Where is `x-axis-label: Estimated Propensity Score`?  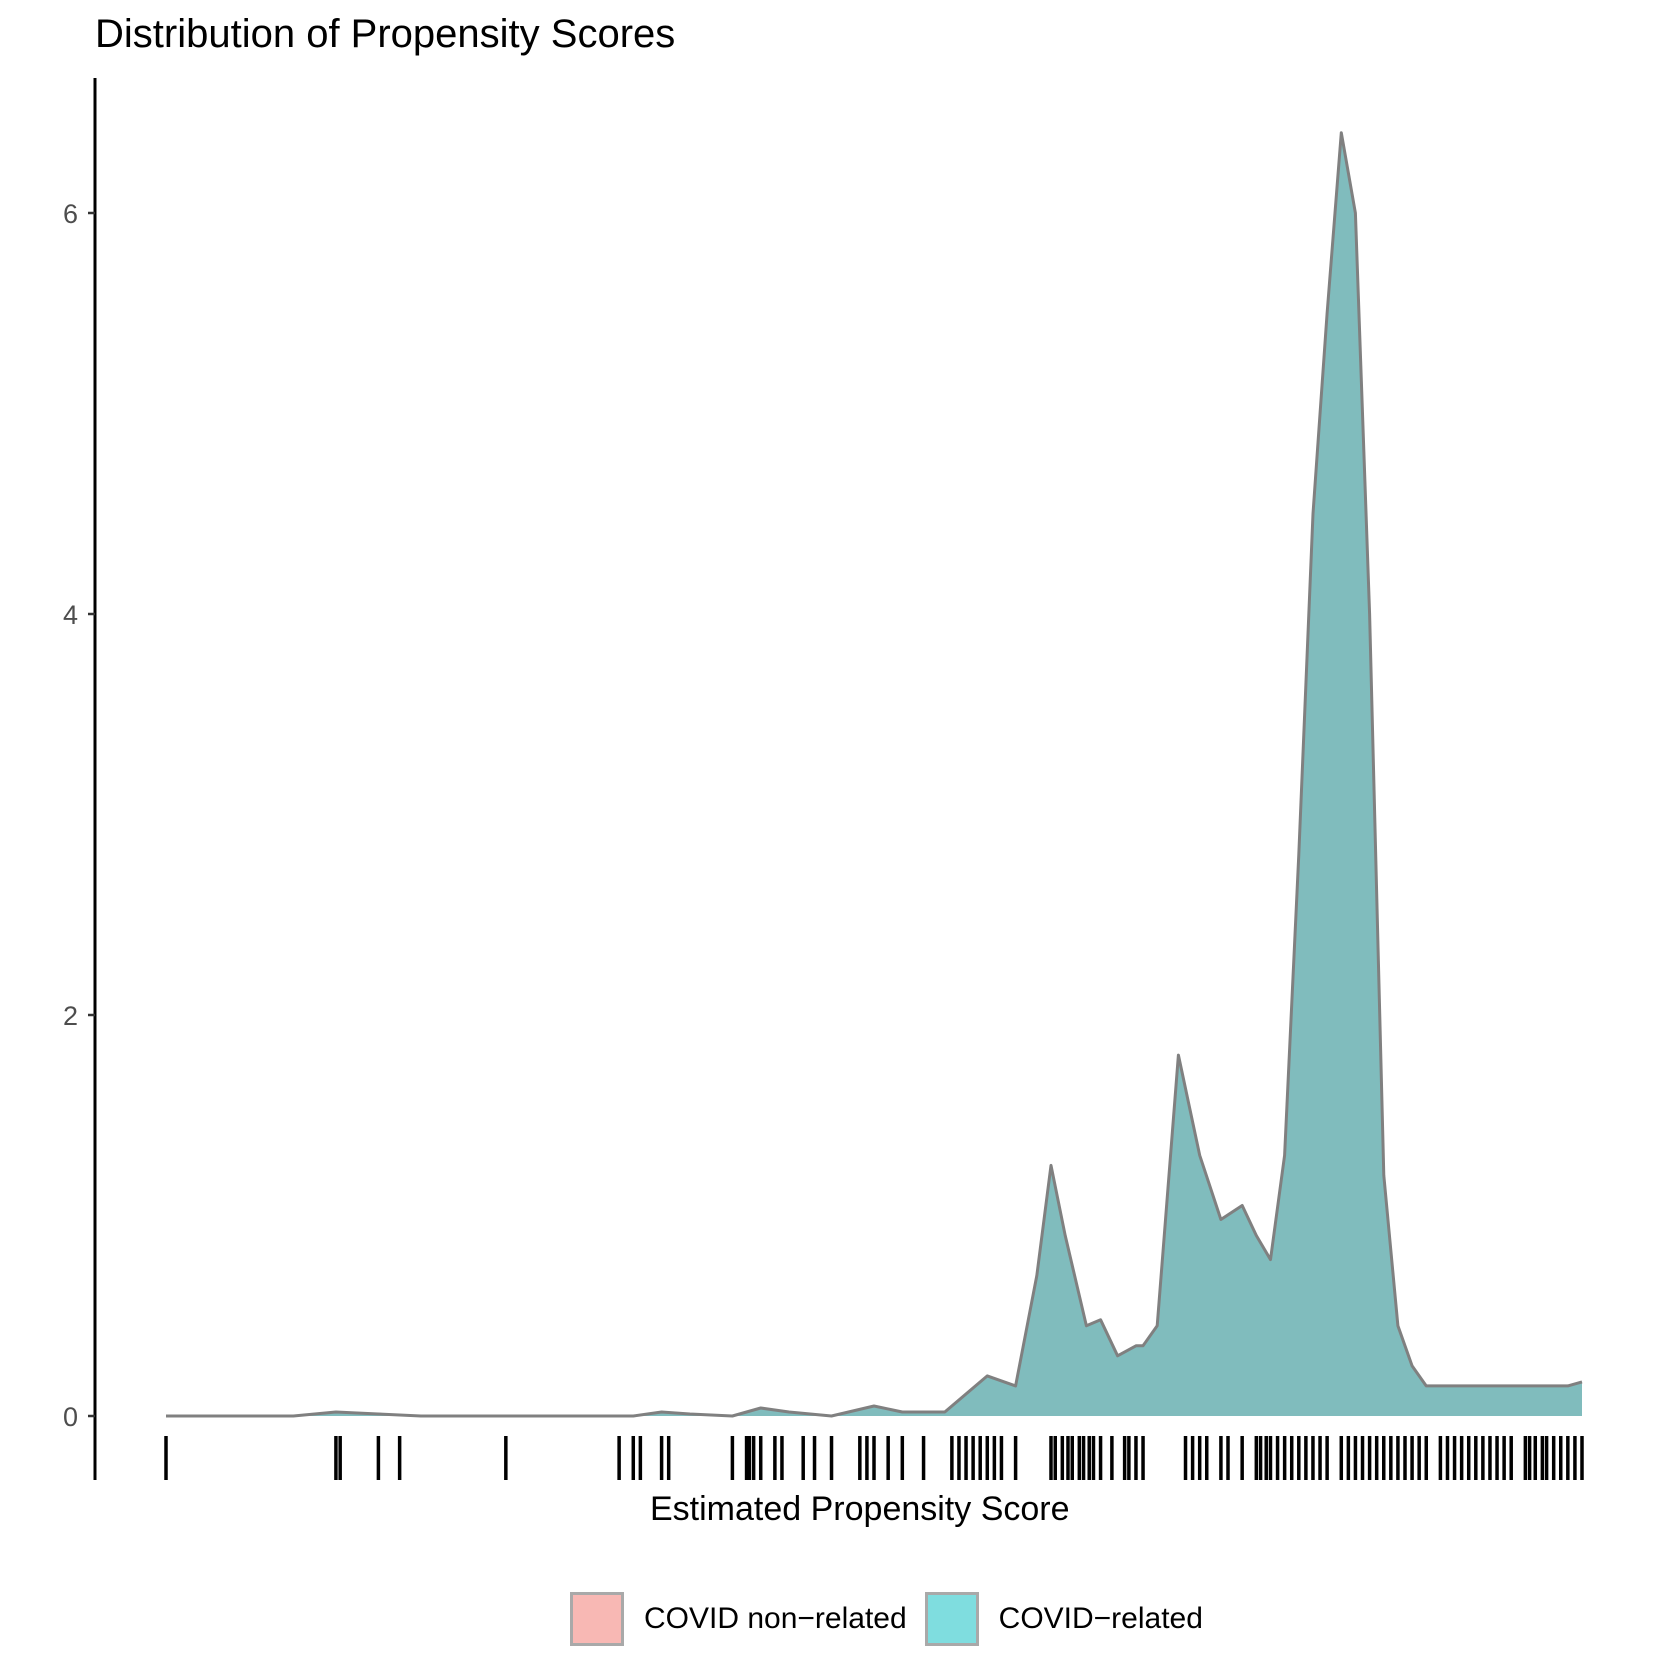 x-axis-label: Estimated Propensity Score is located at coordinates (860, 1509).